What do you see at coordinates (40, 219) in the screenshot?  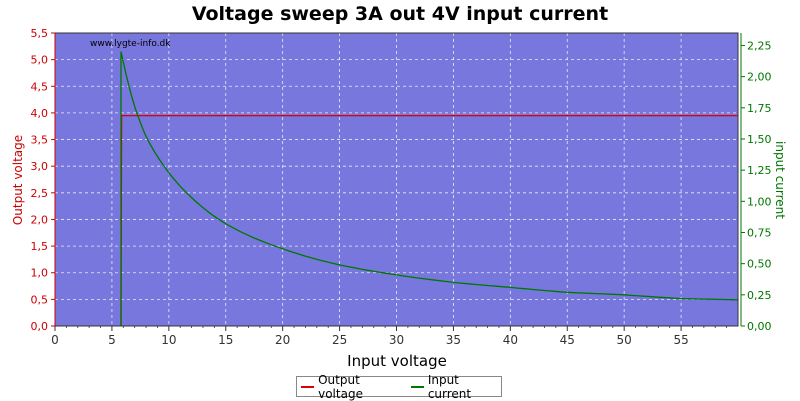 I see `y-tick-label: 2,0` at bounding box center [40, 219].